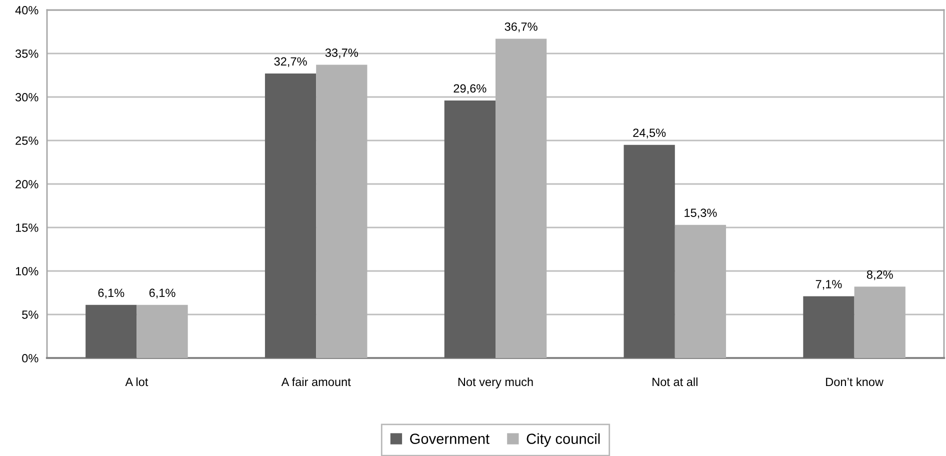 The width and height of the screenshot is (946, 456). What do you see at coordinates (563, 440) in the screenshot?
I see `legend-label: City council` at bounding box center [563, 440].